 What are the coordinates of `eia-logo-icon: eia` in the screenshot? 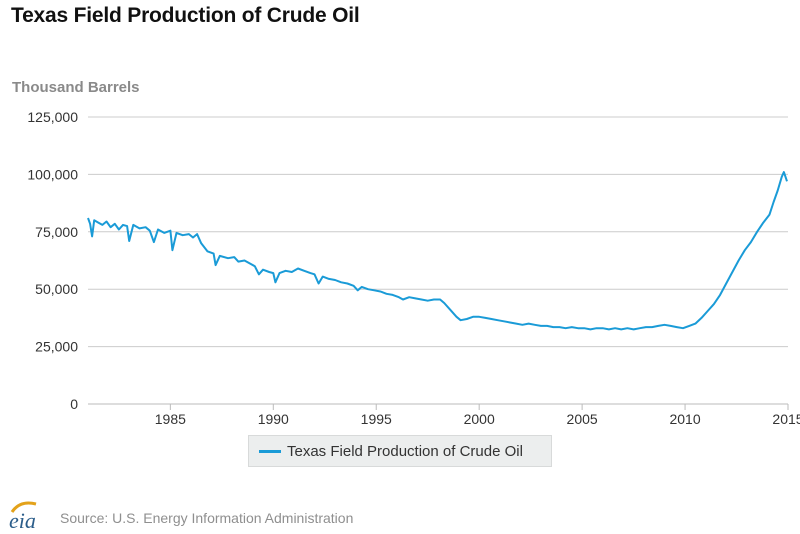 It's located at (23, 516).